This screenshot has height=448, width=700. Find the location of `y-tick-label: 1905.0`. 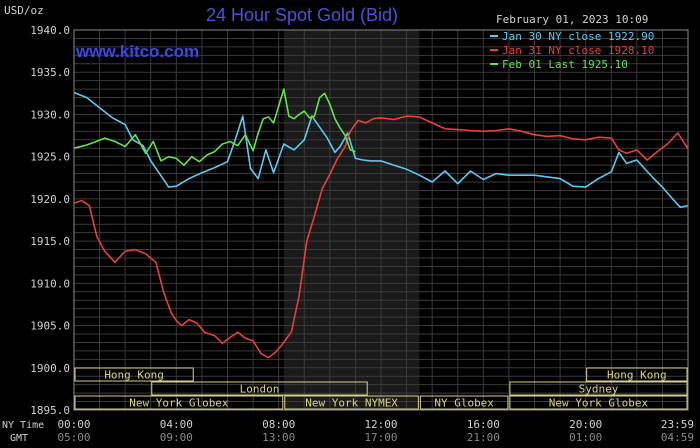

y-tick-label: 1905.0 is located at coordinates (50, 326).